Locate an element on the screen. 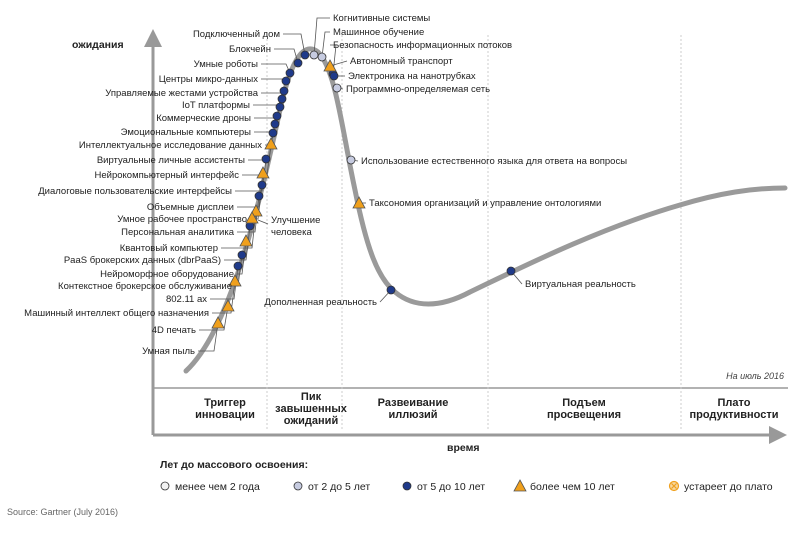  label-персональная-аналитика: Персональная аналитика is located at coordinates (178, 232).